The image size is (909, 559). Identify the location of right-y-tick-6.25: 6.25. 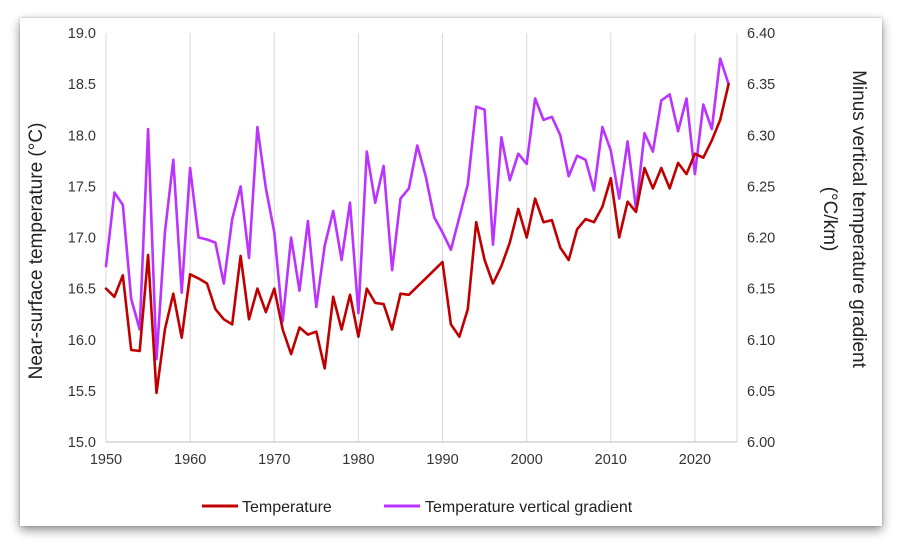
(761, 187).